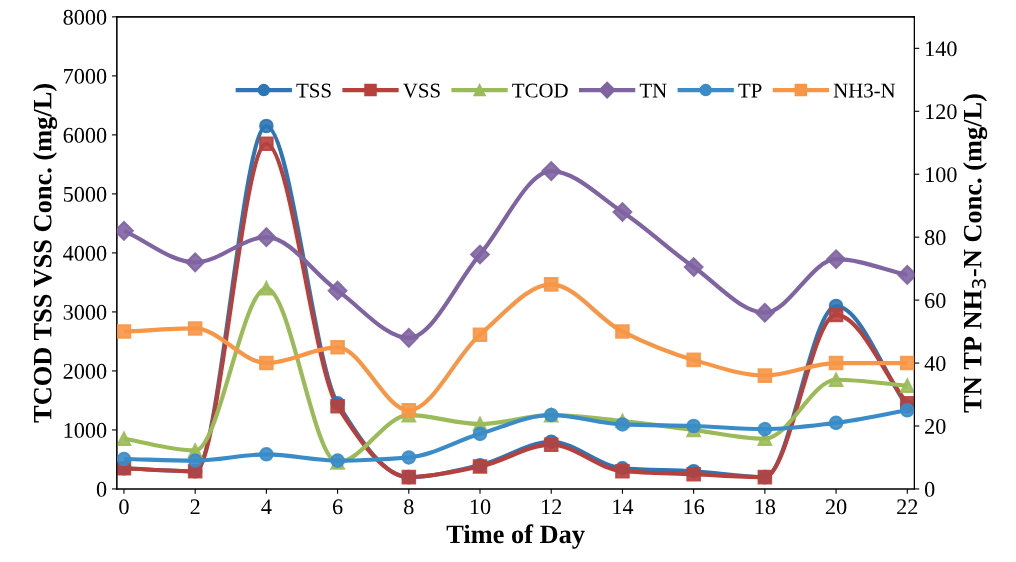  I want to click on y2-tick-label: 60, so click(935, 301).